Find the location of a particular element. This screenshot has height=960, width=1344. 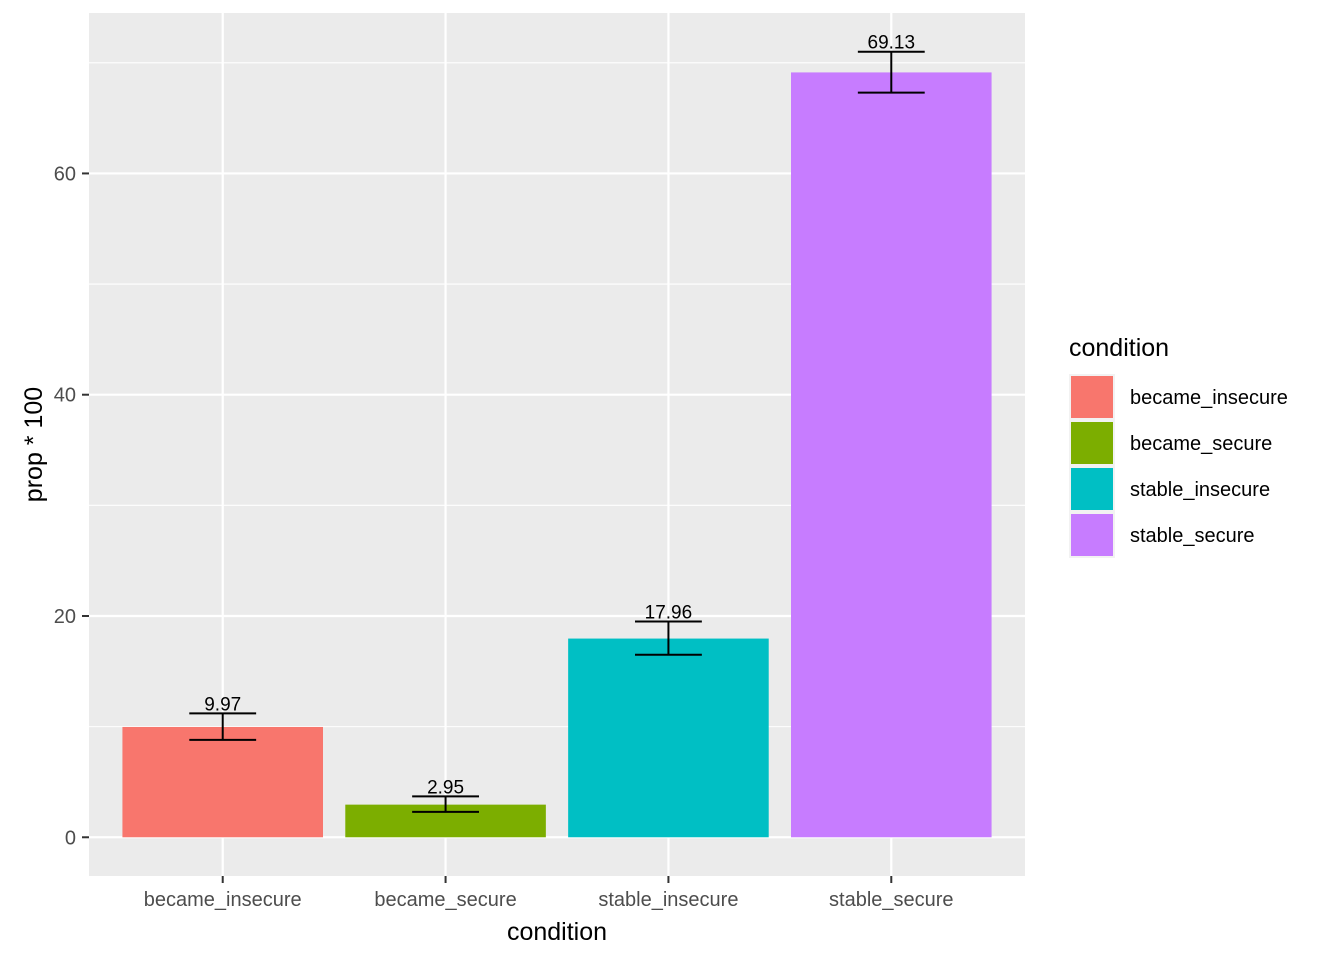

bar-became-insecure is located at coordinates (222, 782).